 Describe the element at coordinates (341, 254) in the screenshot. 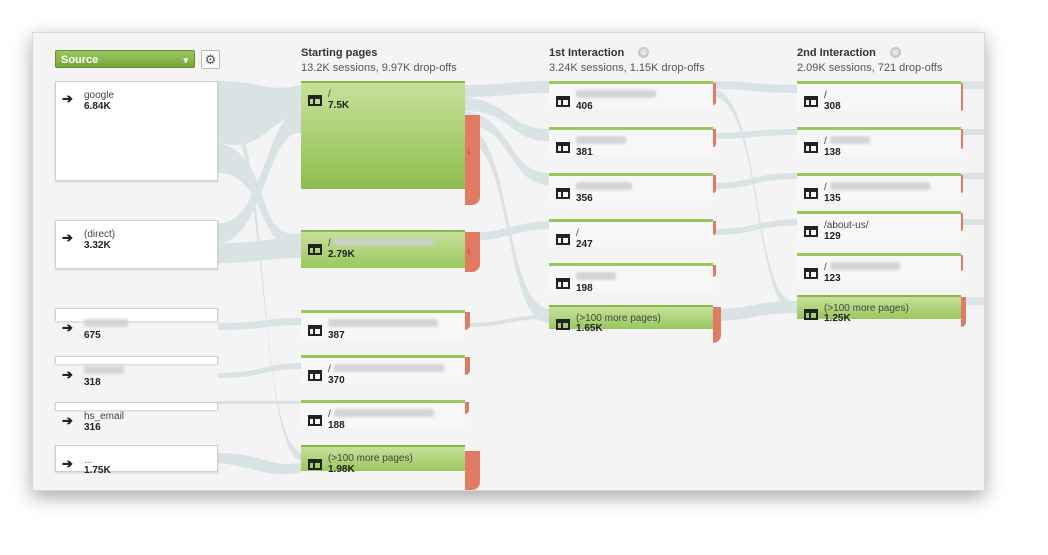

I see `page-value: 2.79K` at that location.